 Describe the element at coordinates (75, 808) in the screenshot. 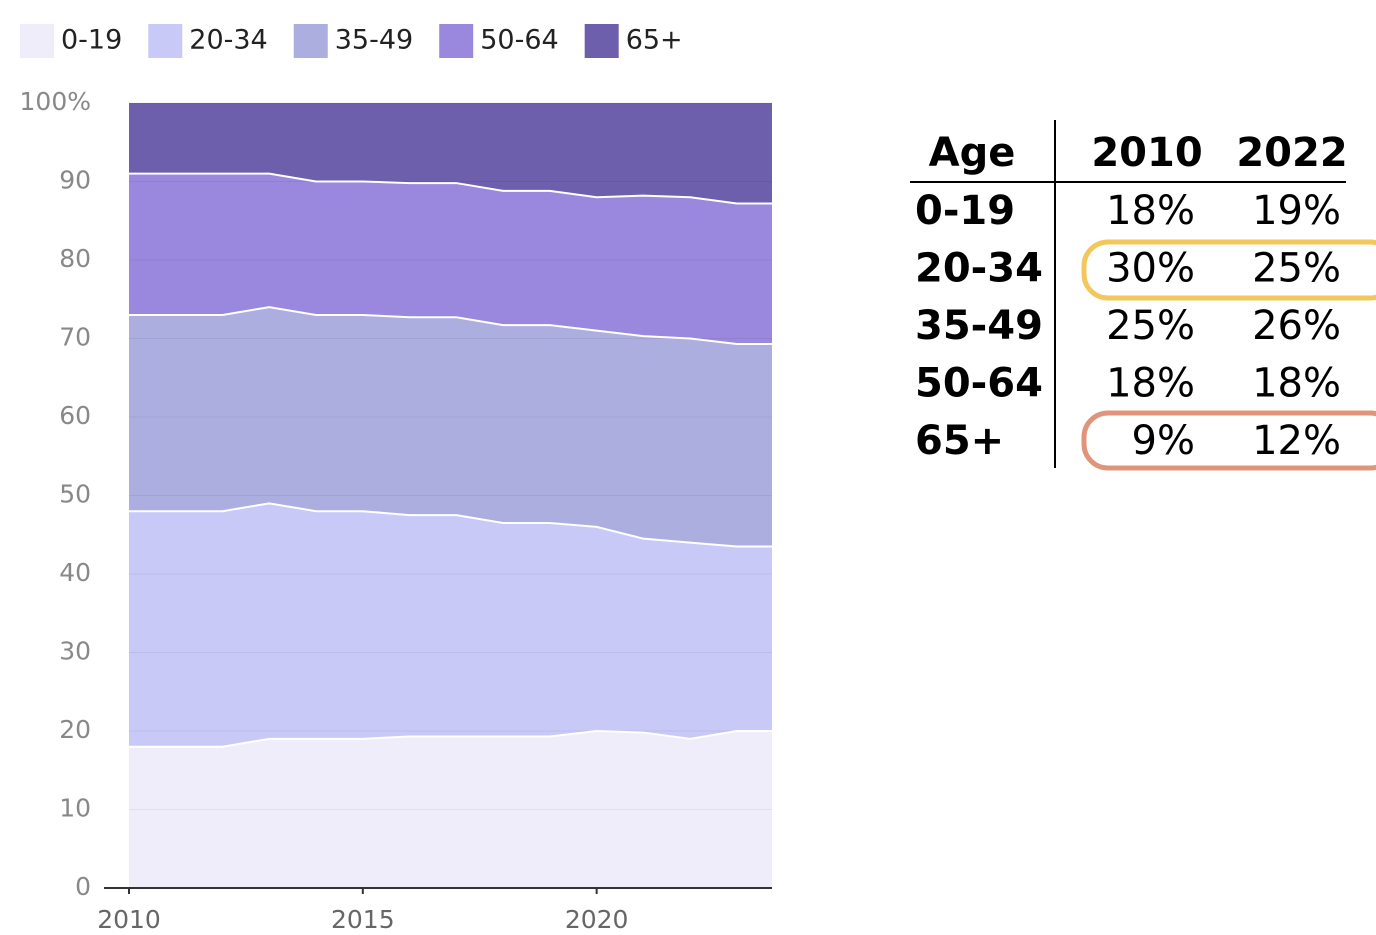

I see `y-tick-label: 10` at that location.